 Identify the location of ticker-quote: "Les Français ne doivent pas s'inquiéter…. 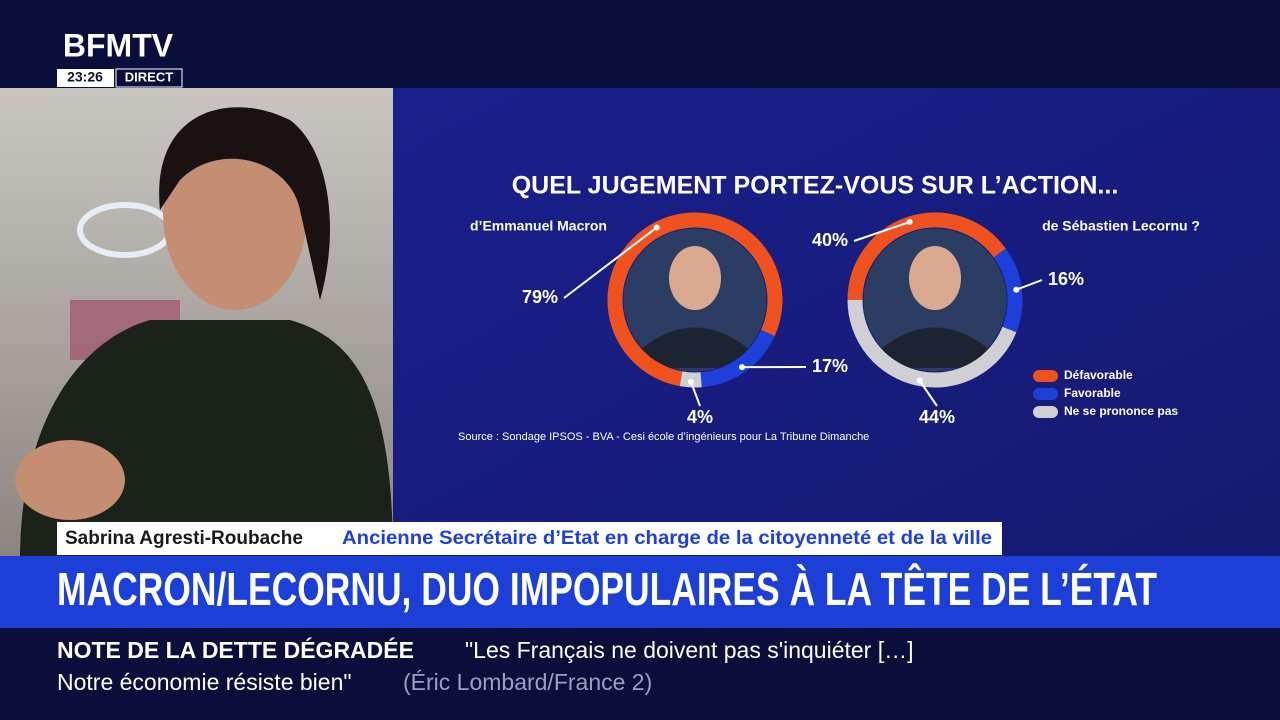
(689, 650).